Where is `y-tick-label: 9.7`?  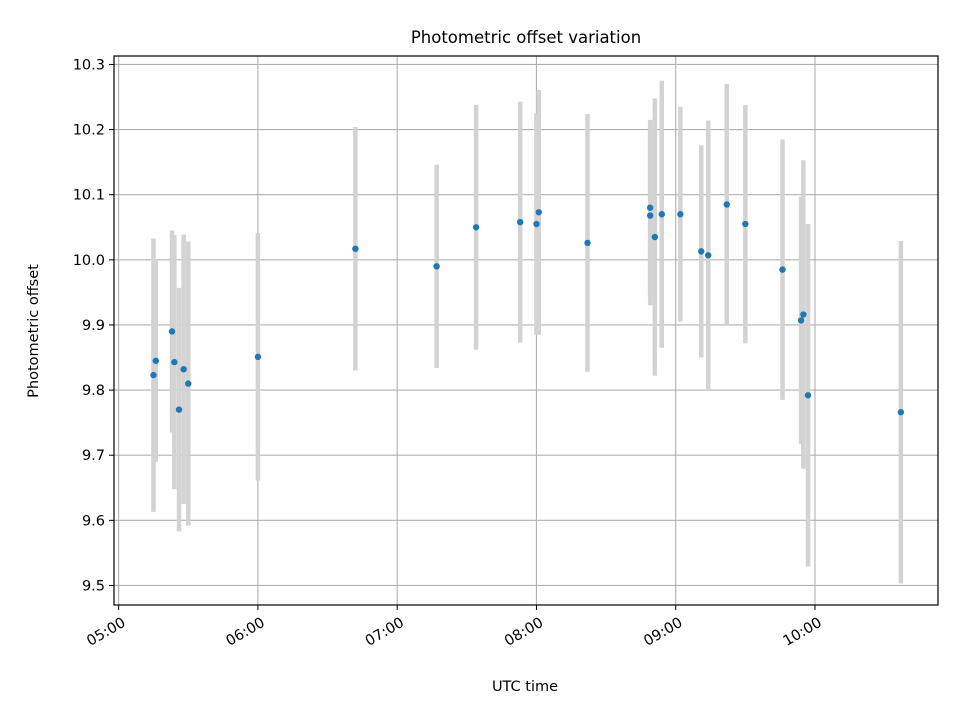
y-tick-label: 9.7 is located at coordinates (93, 456).